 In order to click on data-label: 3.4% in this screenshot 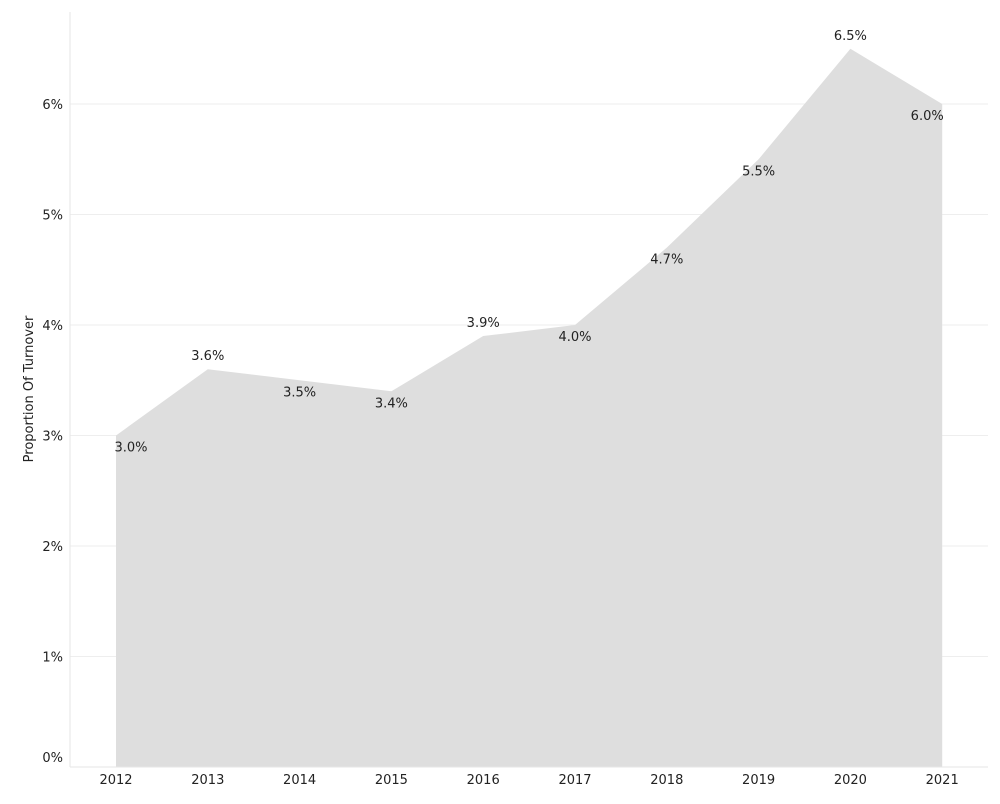, I will do `click(391, 403)`.